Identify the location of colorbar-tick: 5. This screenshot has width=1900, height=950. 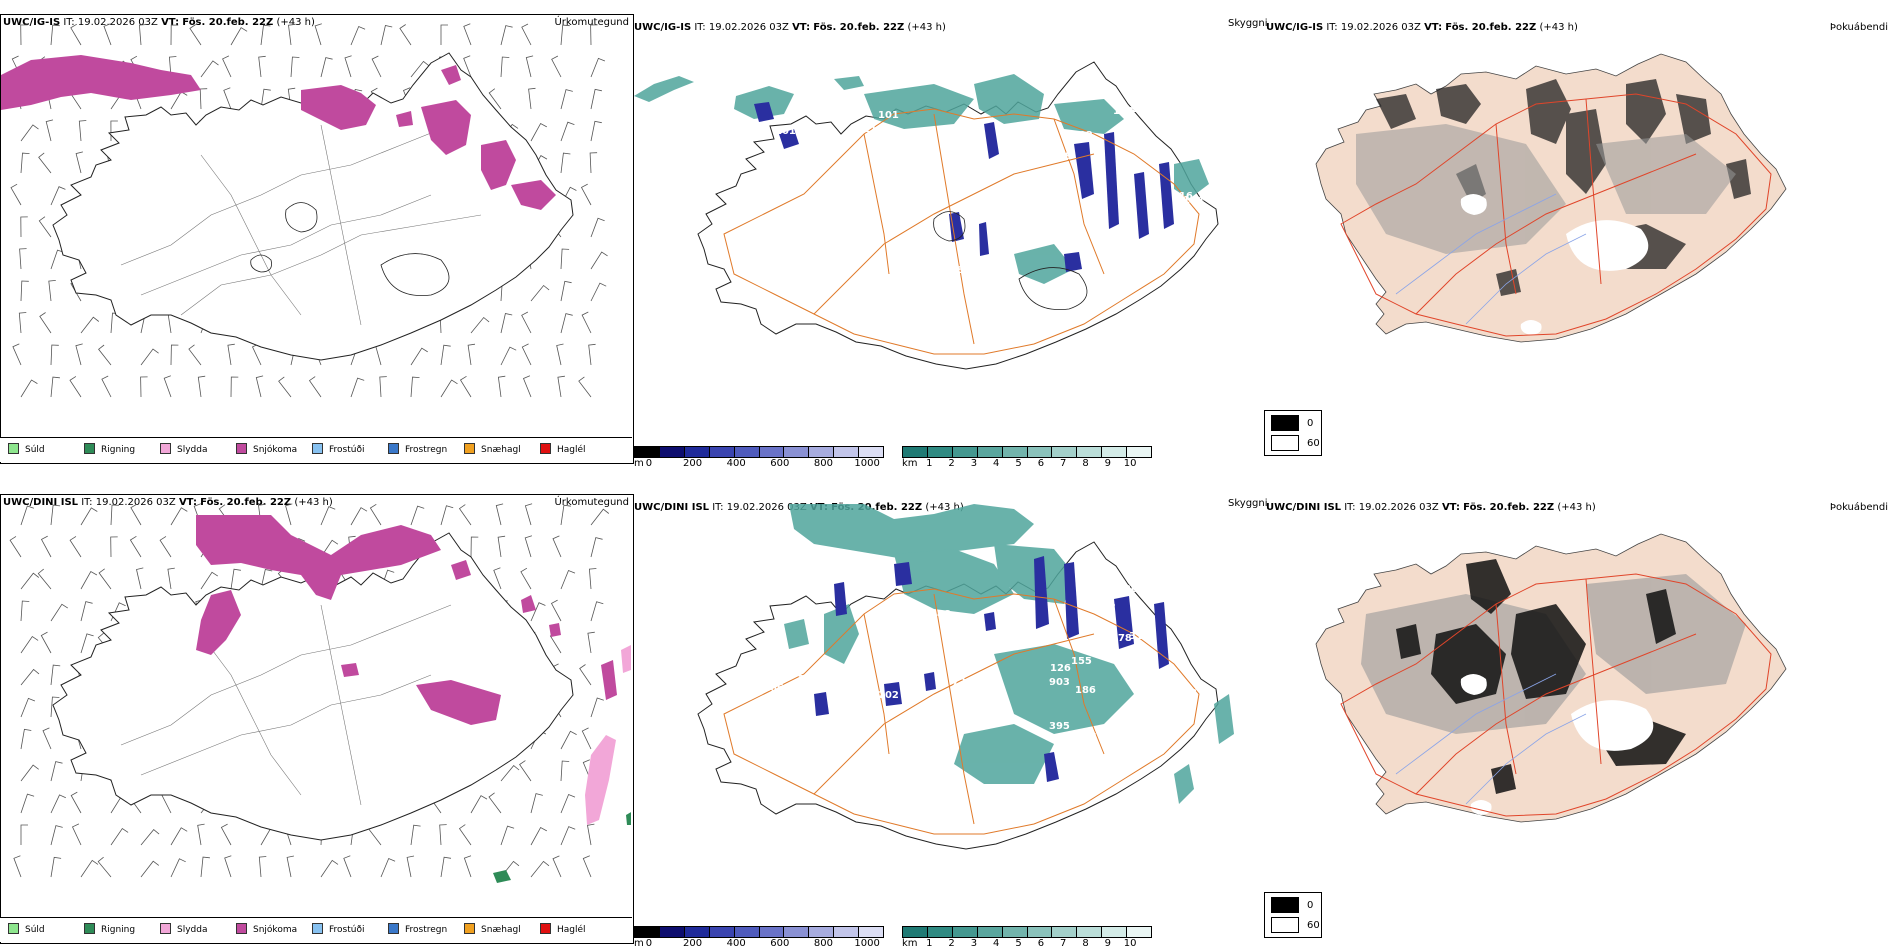
(1018, 943).